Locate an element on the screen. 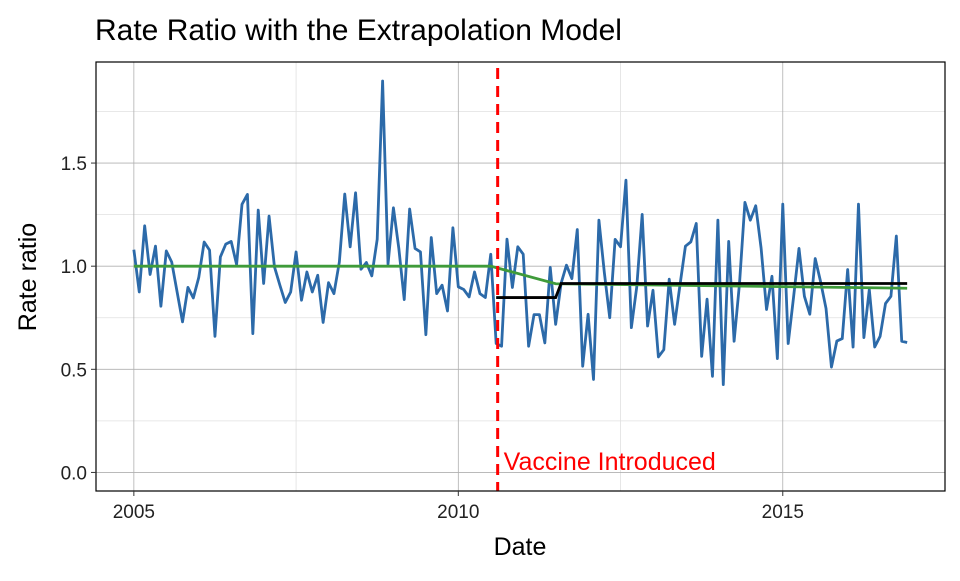 This screenshot has width=960, height=581. y-tick-label: 1.5 is located at coordinates (74, 164).